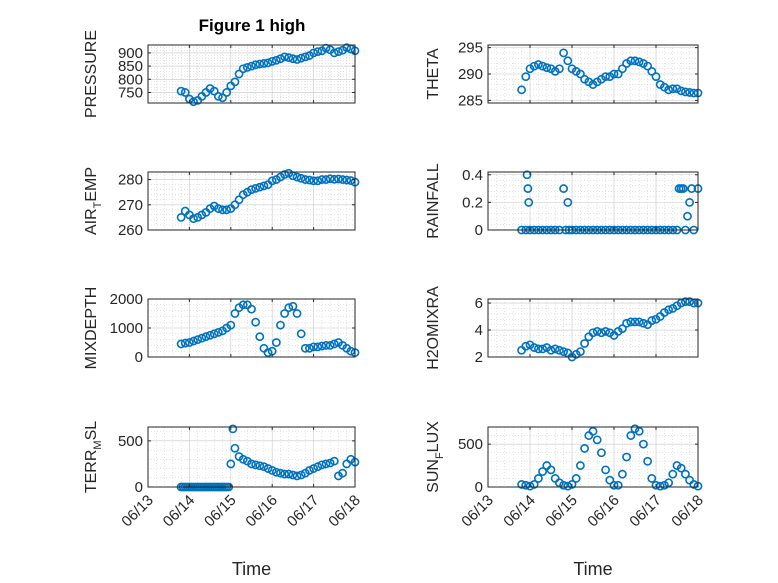  What do you see at coordinates (91, 74) in the screenshot?
I see `y-axis-label: PRESSURE` at bounding box center [91, 74].